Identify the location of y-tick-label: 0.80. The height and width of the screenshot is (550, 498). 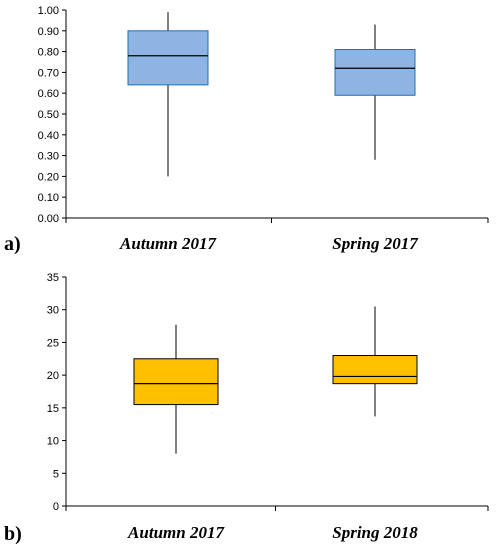
(48, 53).